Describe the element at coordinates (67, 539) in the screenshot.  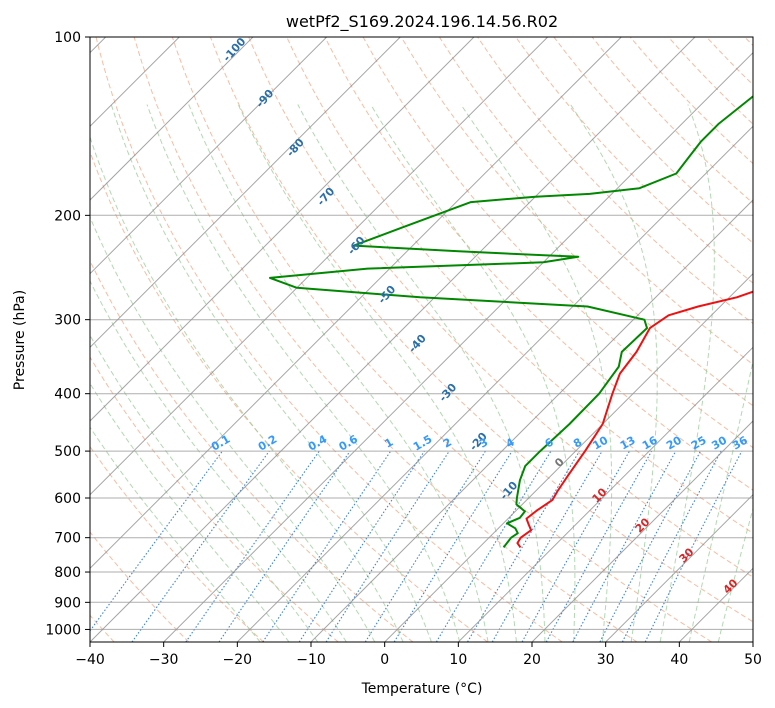
I see `y-tick-label: 700` at that location.